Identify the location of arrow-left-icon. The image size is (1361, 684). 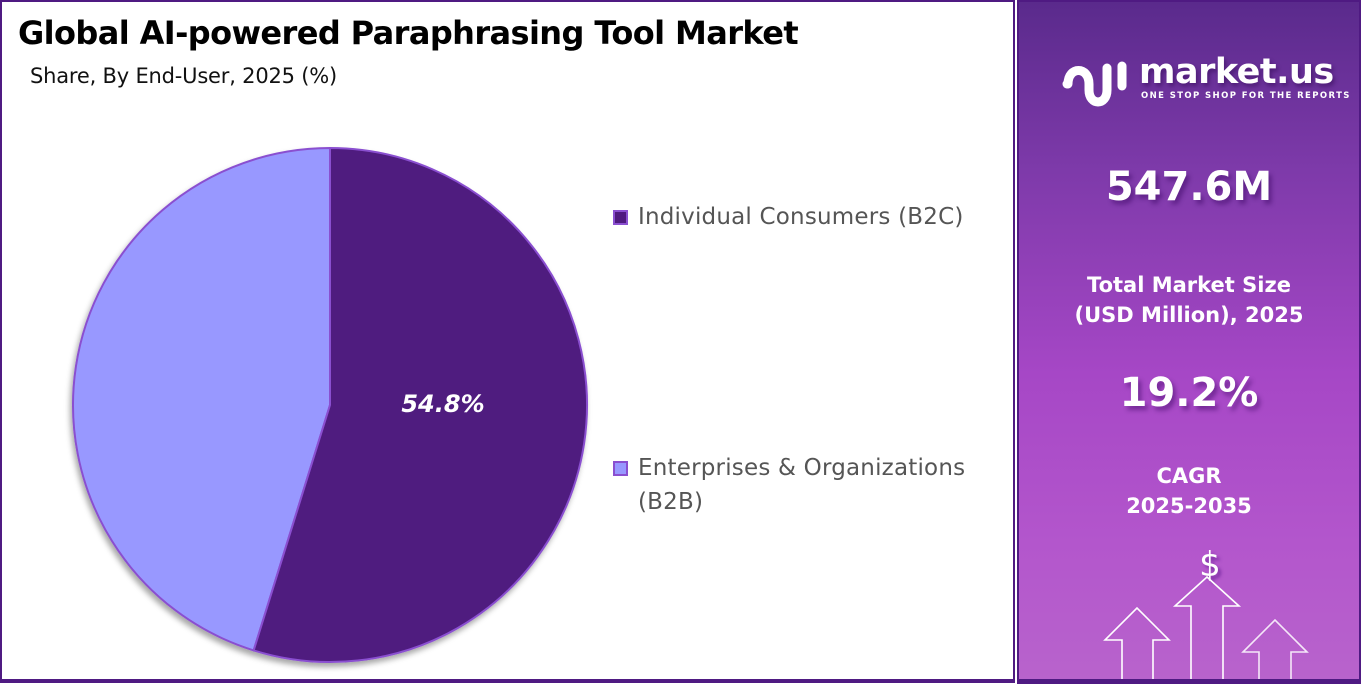
(1137, 642).